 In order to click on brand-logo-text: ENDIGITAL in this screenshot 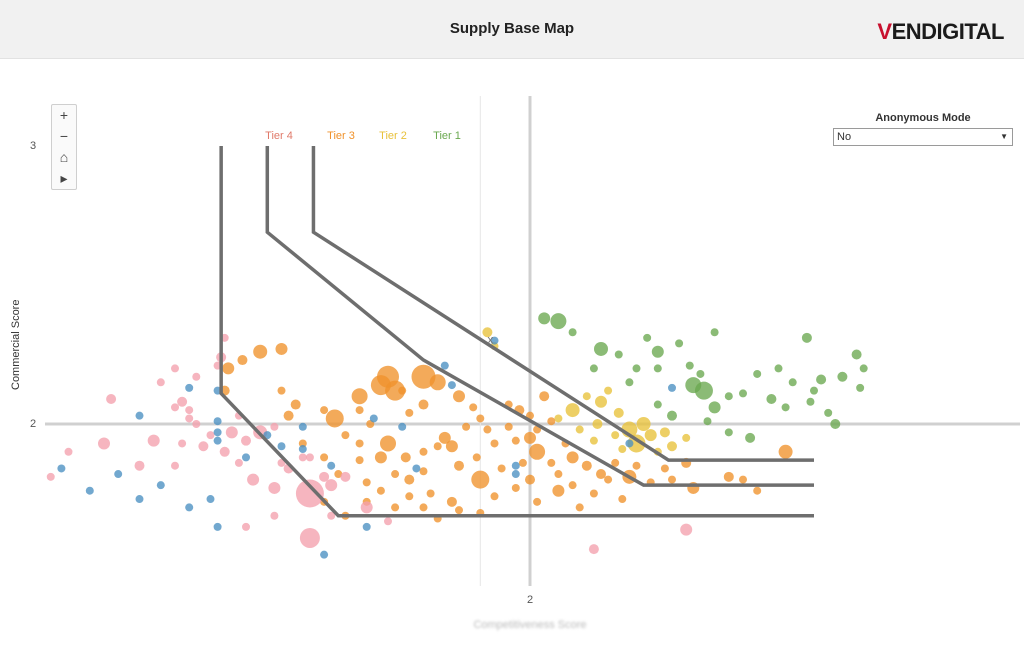, I will do `click(948, 31)`.